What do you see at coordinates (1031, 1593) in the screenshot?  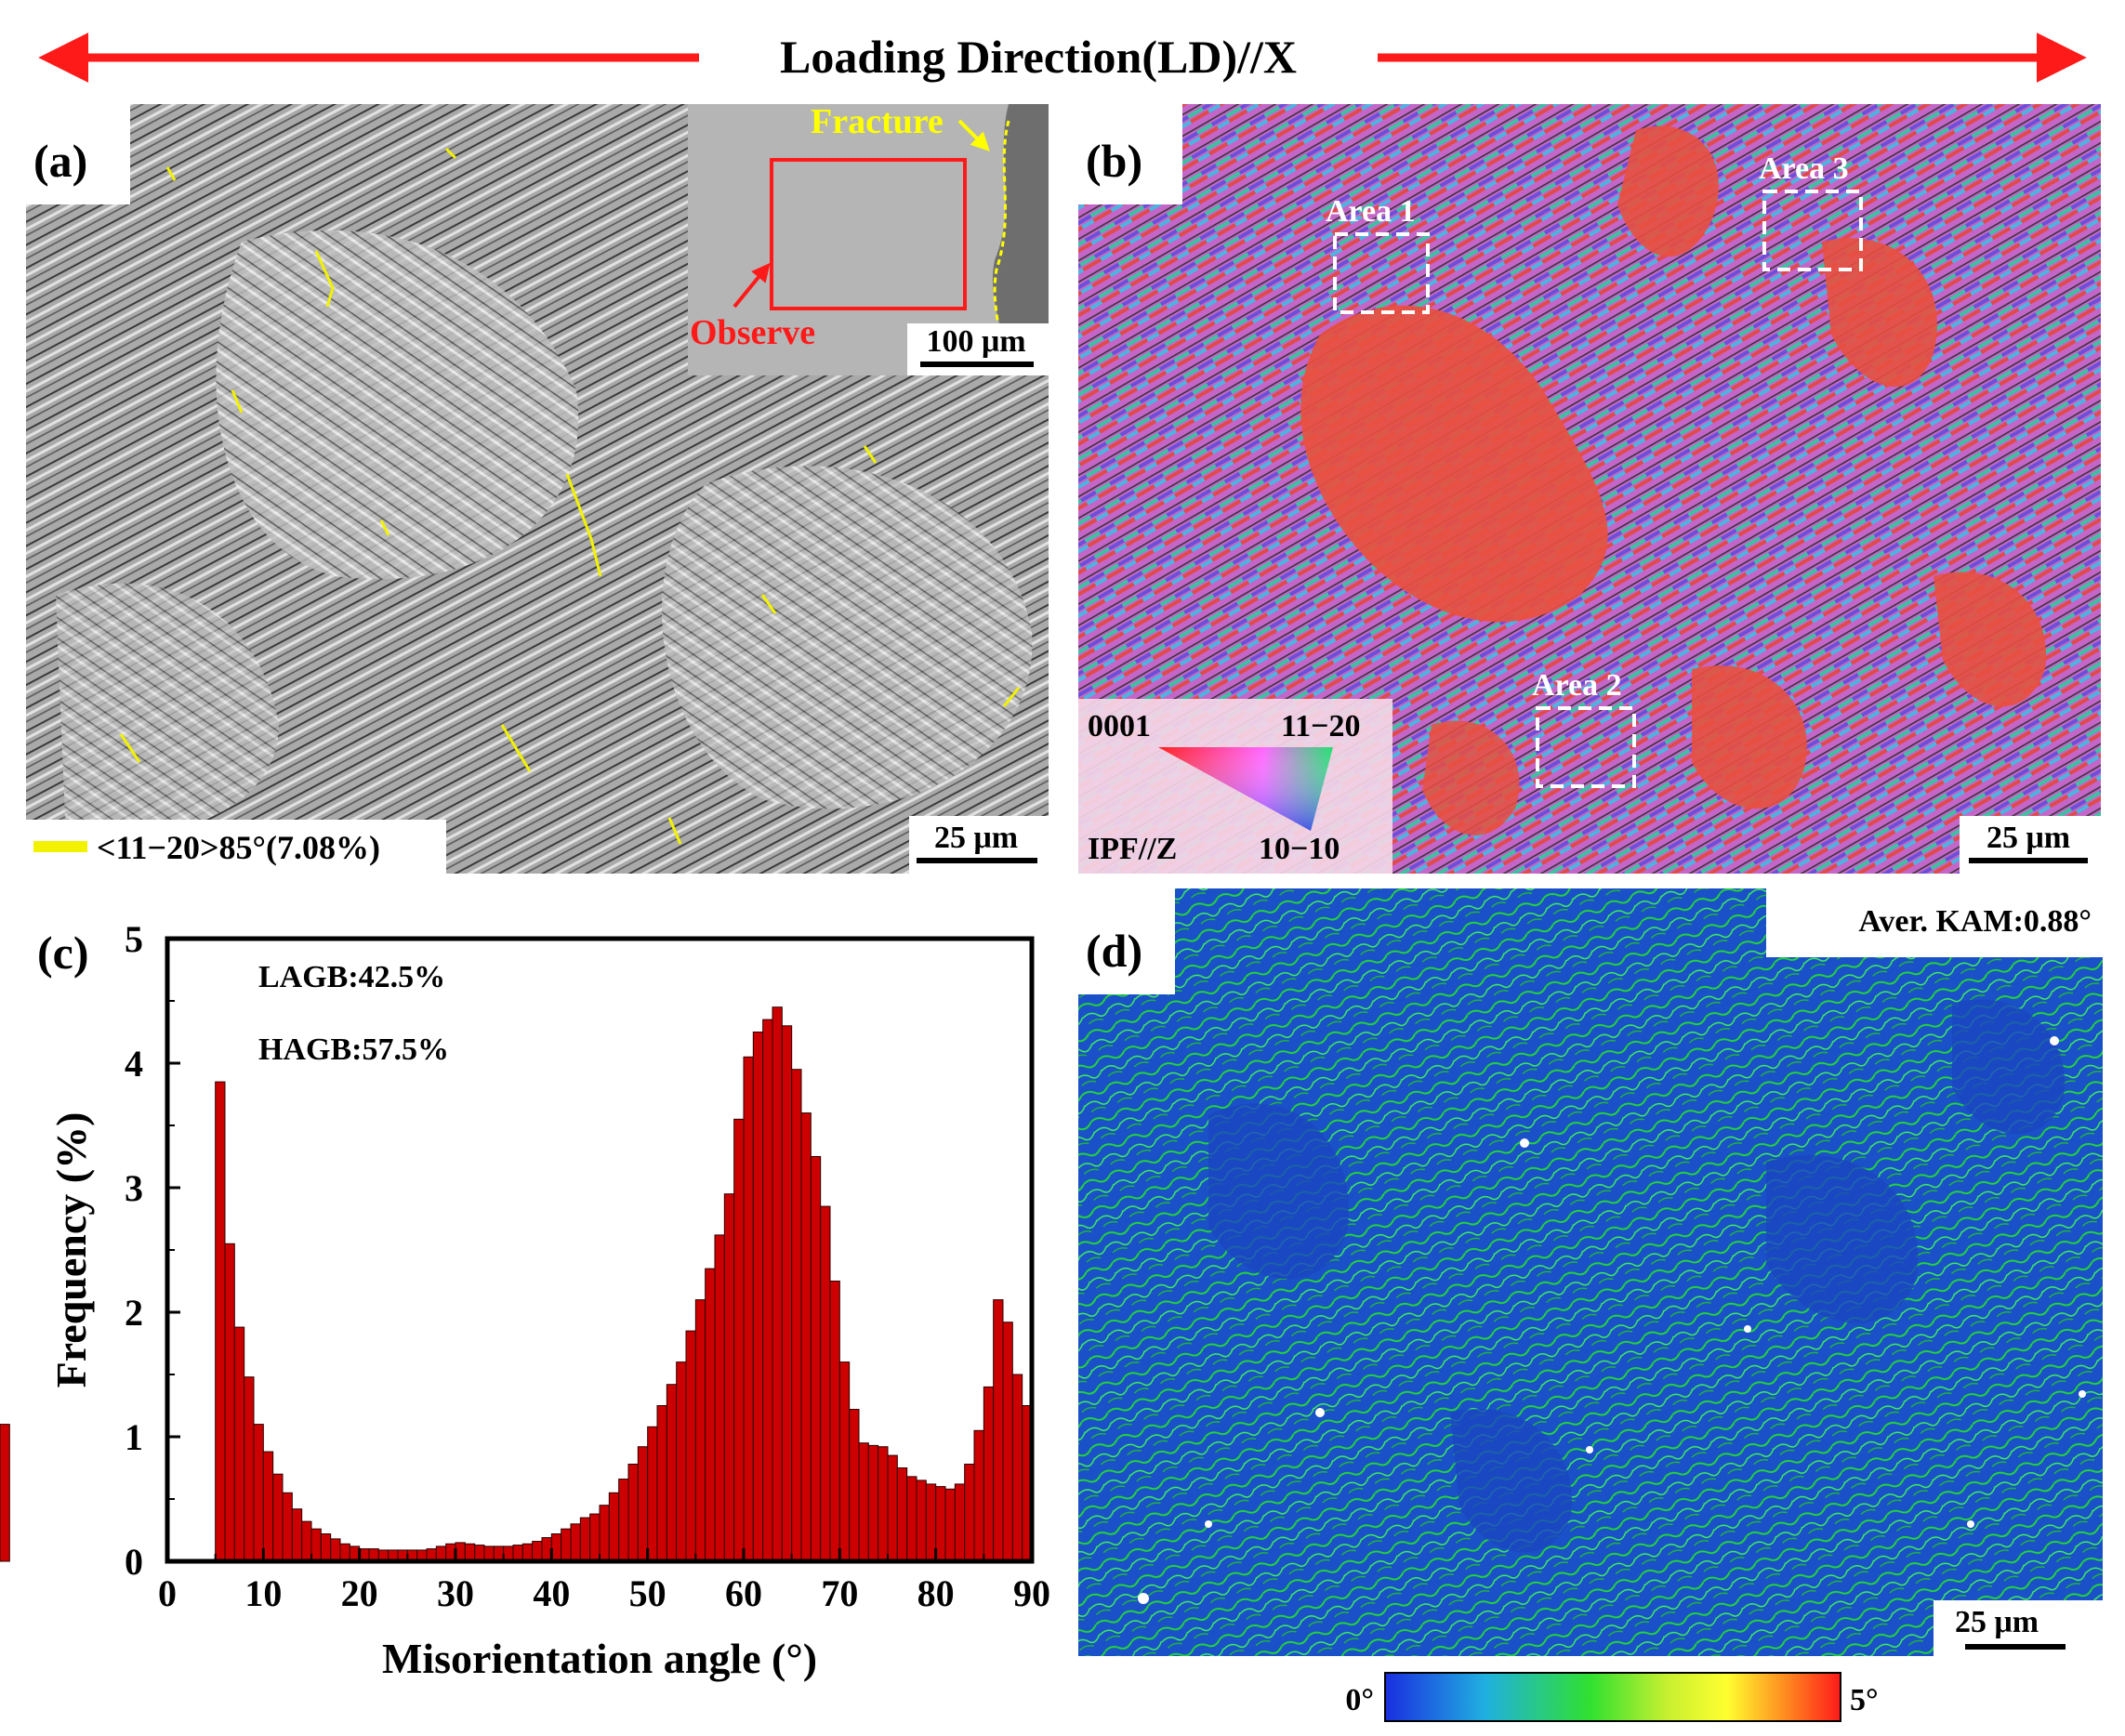 I see `x-tick-label: 90` at bounding box center [1031, 1593].